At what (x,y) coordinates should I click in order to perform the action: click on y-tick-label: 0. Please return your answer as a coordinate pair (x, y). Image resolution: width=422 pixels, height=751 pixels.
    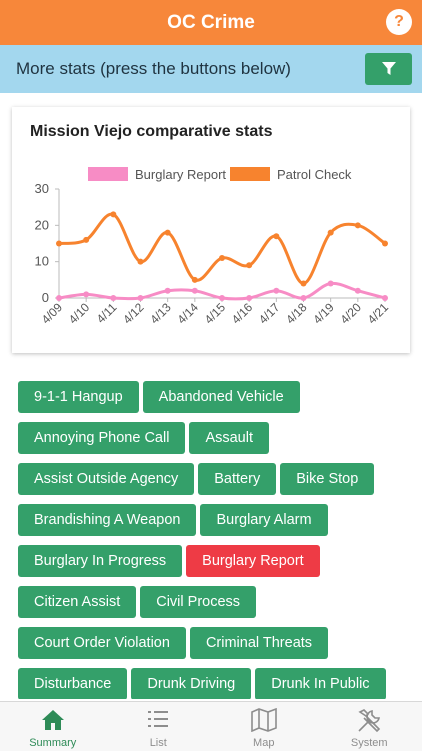
    Looking at the image, I should click on (45, 297).